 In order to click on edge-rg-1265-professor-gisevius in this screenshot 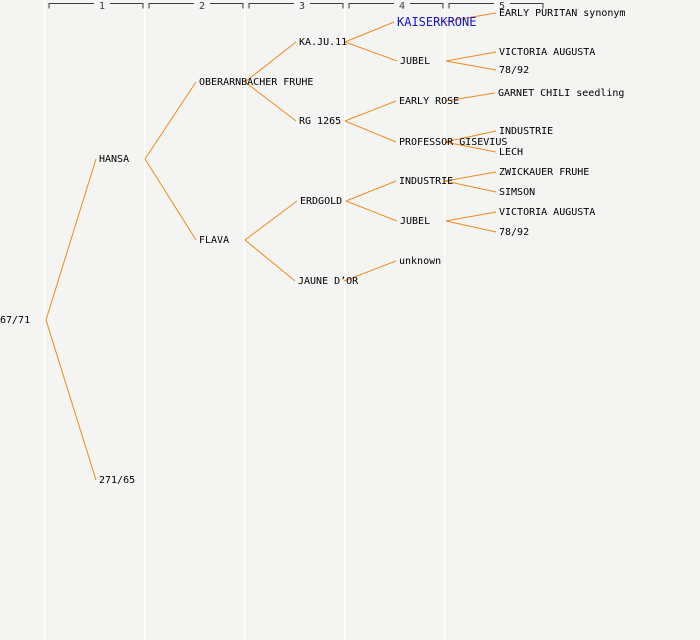, I will do `click(370, 131)`.